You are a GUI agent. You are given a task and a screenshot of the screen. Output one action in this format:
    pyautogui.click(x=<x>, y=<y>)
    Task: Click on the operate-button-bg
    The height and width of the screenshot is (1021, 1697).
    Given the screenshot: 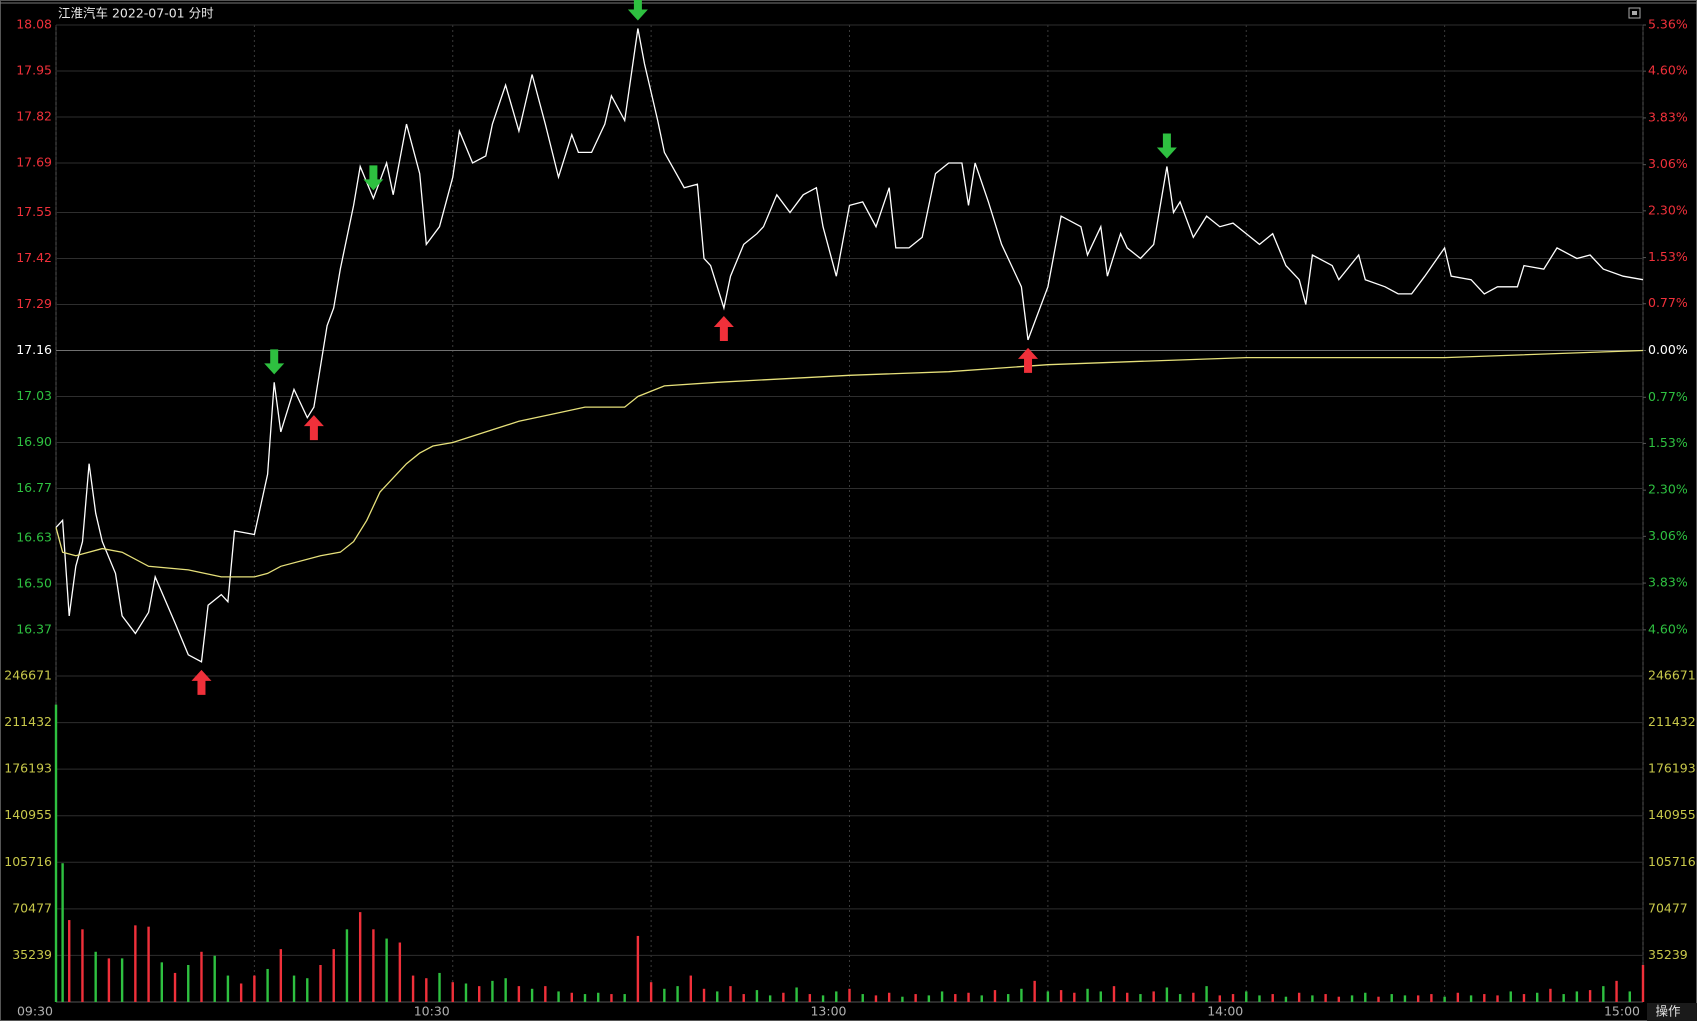 What is the action you would take?
    pyautogui.click(x=1672, y=1012)
    